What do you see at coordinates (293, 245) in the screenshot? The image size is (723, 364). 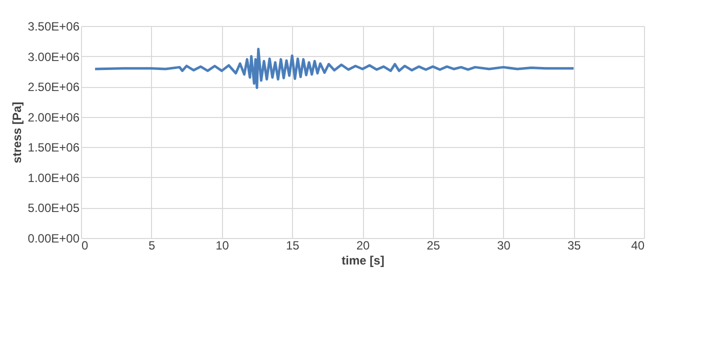 I see `x-tick-label: 15` at bounding box center [293, 245].